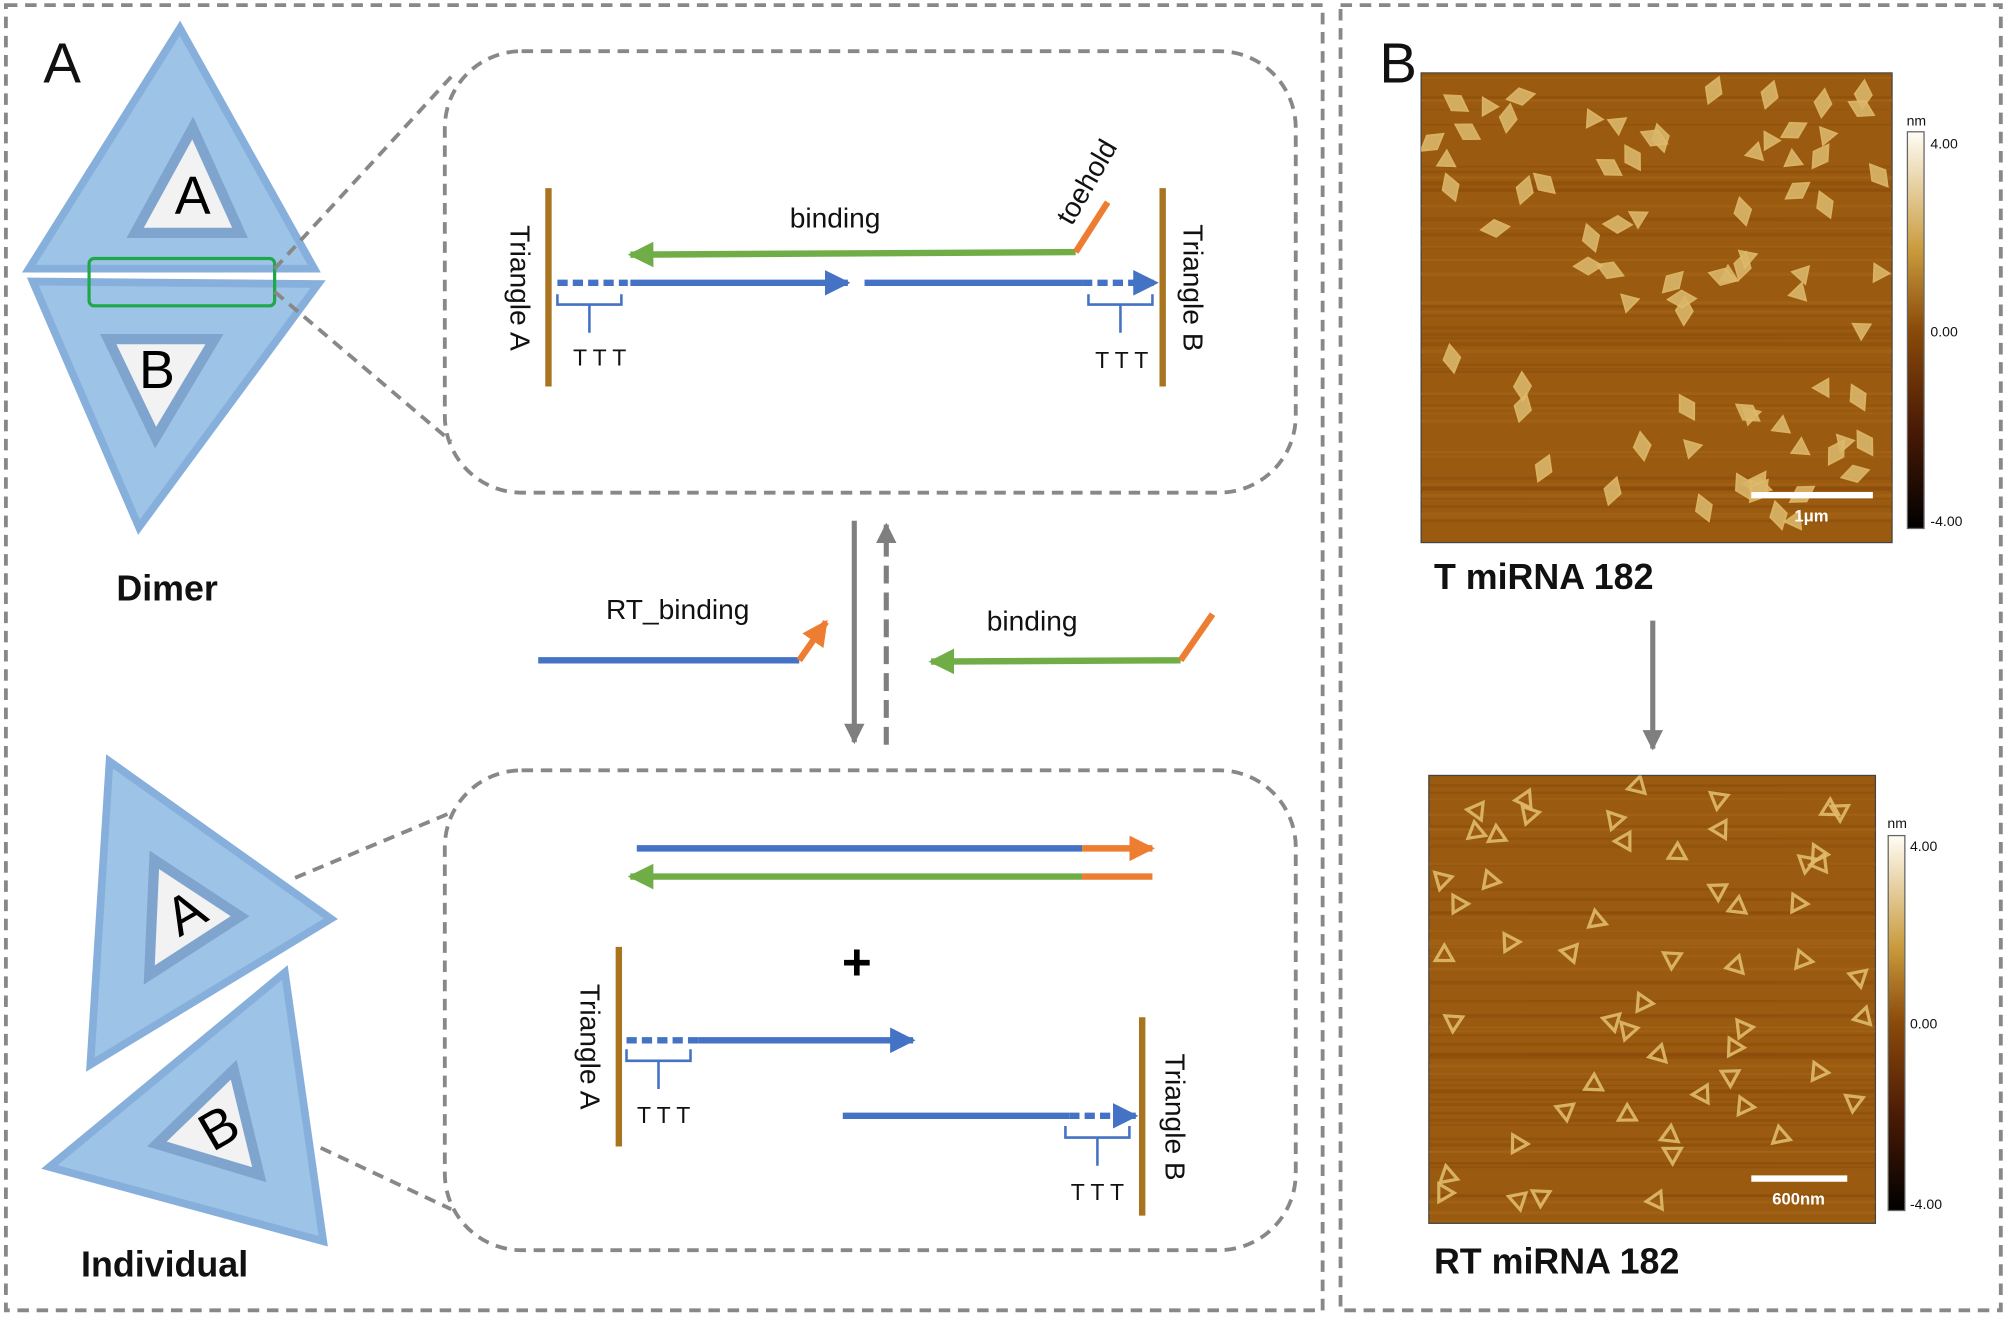 The image size is (2008, 1318). What do you see at coordinates (182, 282) in the screenshot?
I see `highlight-box` at bounding box center [182, 282].